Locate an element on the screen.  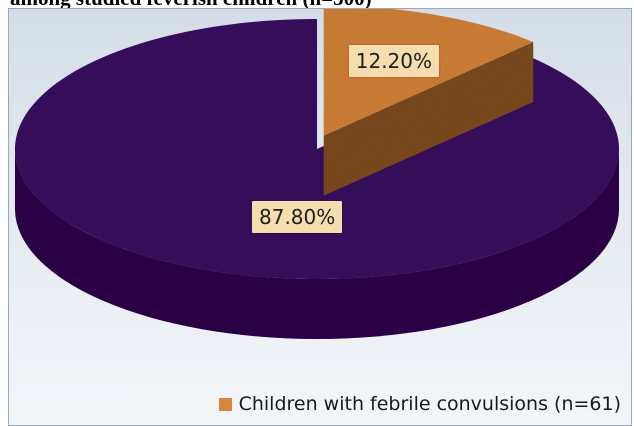
title-strip: among studied feverish children (n=500) is located at coordinates (317, 4).